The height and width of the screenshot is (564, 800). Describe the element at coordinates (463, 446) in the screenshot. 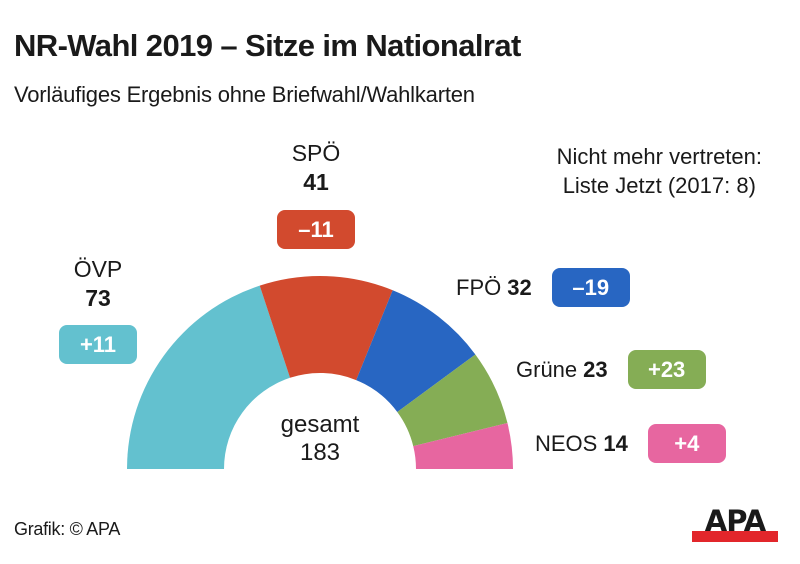

I see `slice-neos` at that location.